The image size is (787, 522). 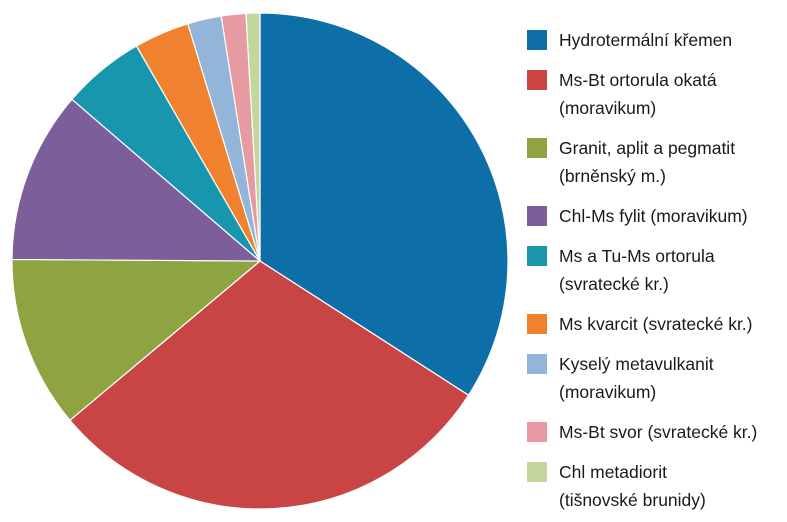 What do you see at coordinates (637, 256) in the screenshot?
I see `legend-label-5-line-1: Ms a Tu-Ms ortorula` at bounding box center [637, 256].